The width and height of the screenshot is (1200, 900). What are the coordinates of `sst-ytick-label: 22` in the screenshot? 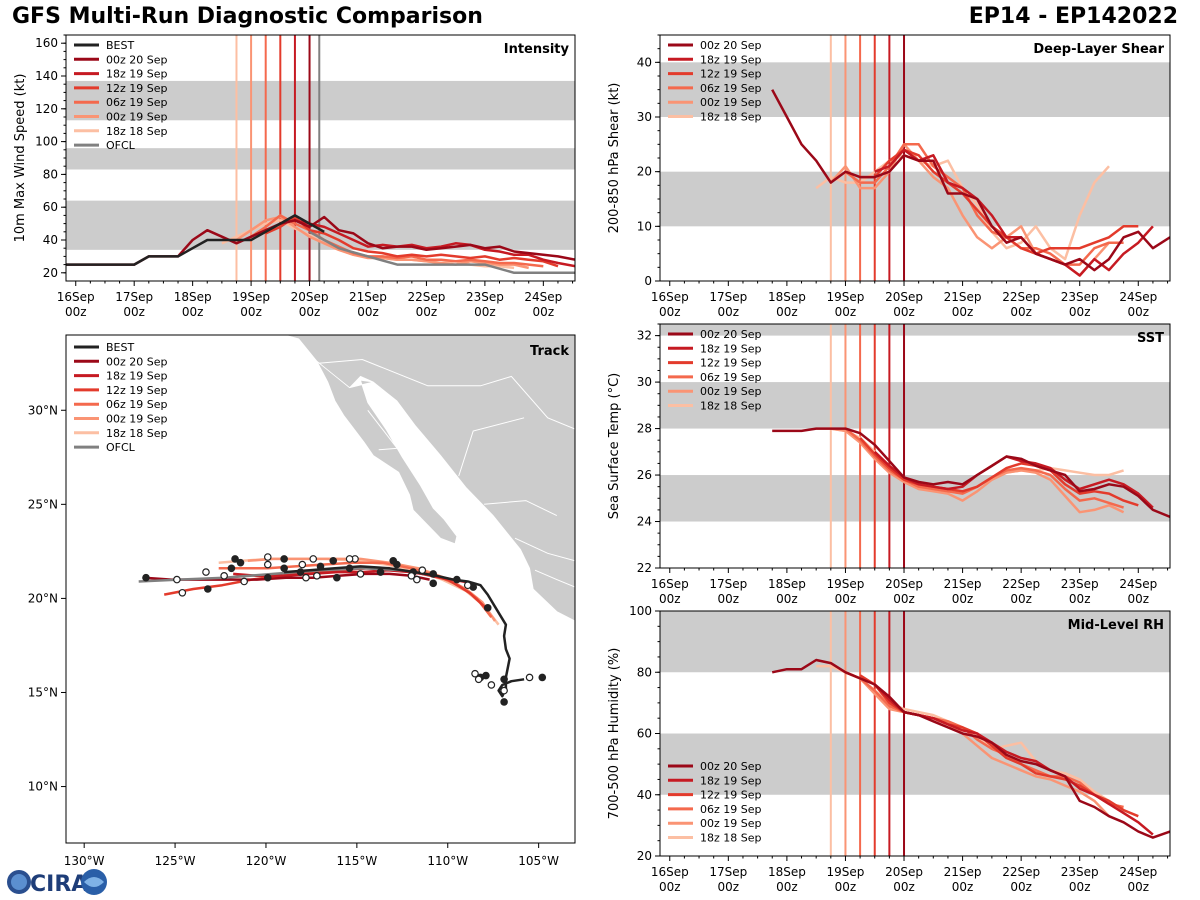 It's located at (644, 568).